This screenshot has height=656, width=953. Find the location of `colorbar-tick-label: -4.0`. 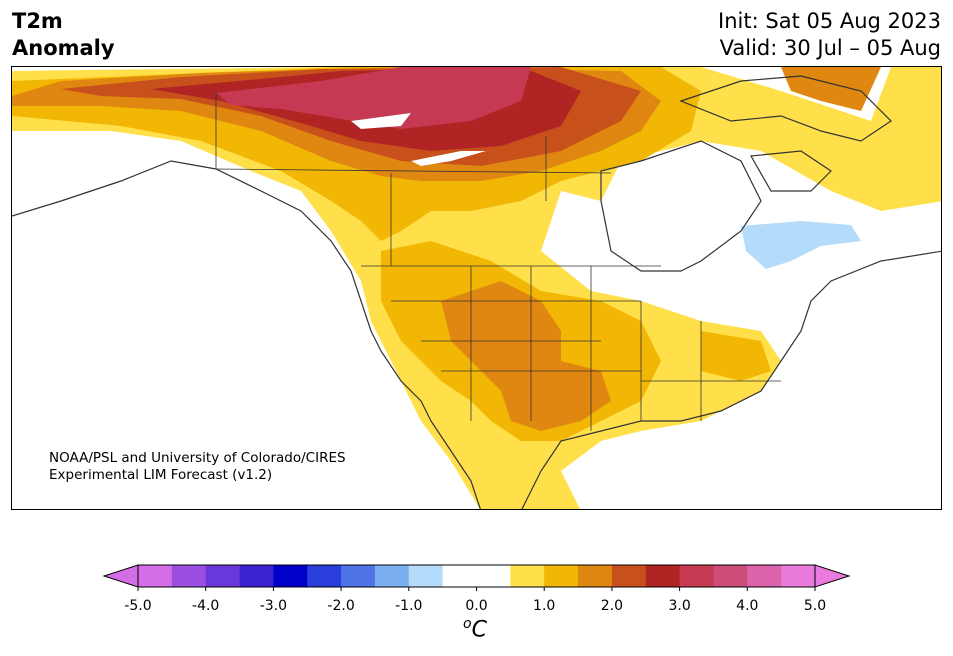

colorbar-tick-label: -4.0 is located at coordinates (206, 606).